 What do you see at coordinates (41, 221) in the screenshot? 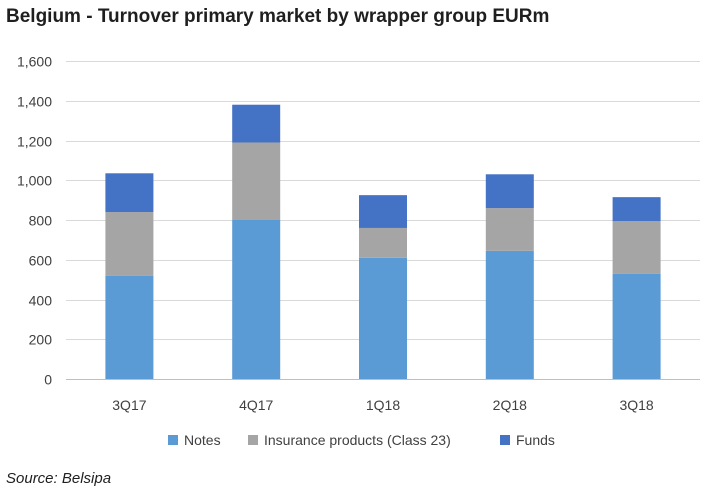
I see `y-tick-label: 800` at bounding box center [41, 221].